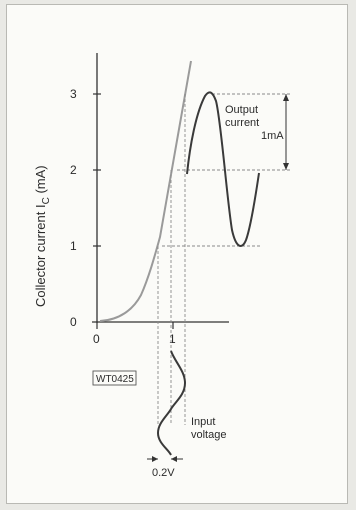 This screenshot has height=510, width=356. What do you see at coordinates (171, 403) in the screenshot?
I see `input-voltage-wave` at bounding box center [171, 403].